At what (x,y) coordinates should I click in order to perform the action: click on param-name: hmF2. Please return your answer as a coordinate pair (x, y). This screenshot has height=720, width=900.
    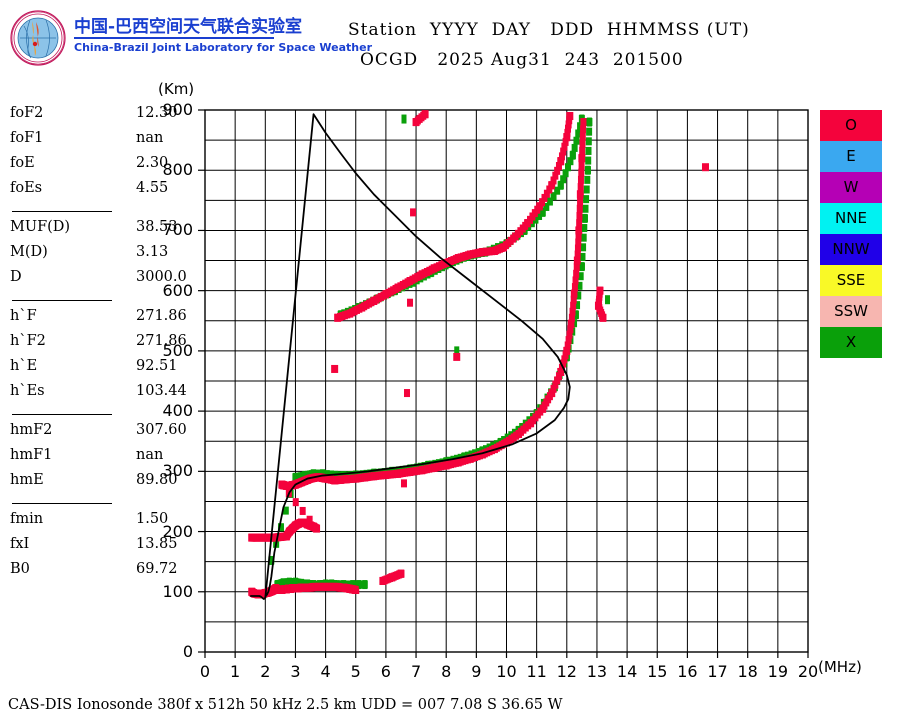
    Looking at the image, I should click on (31, 430).